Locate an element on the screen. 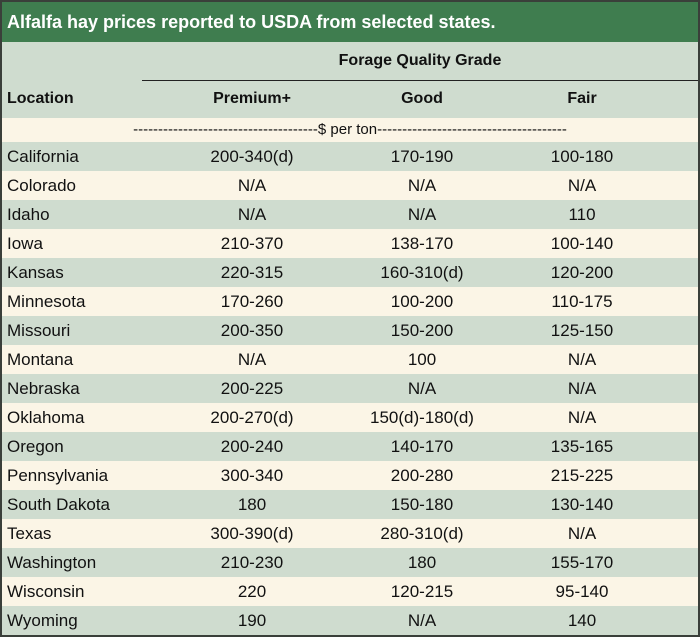 This screenshot has width=700, height=637. fair-price-cell: 140 is located at coordinates (582, 620).